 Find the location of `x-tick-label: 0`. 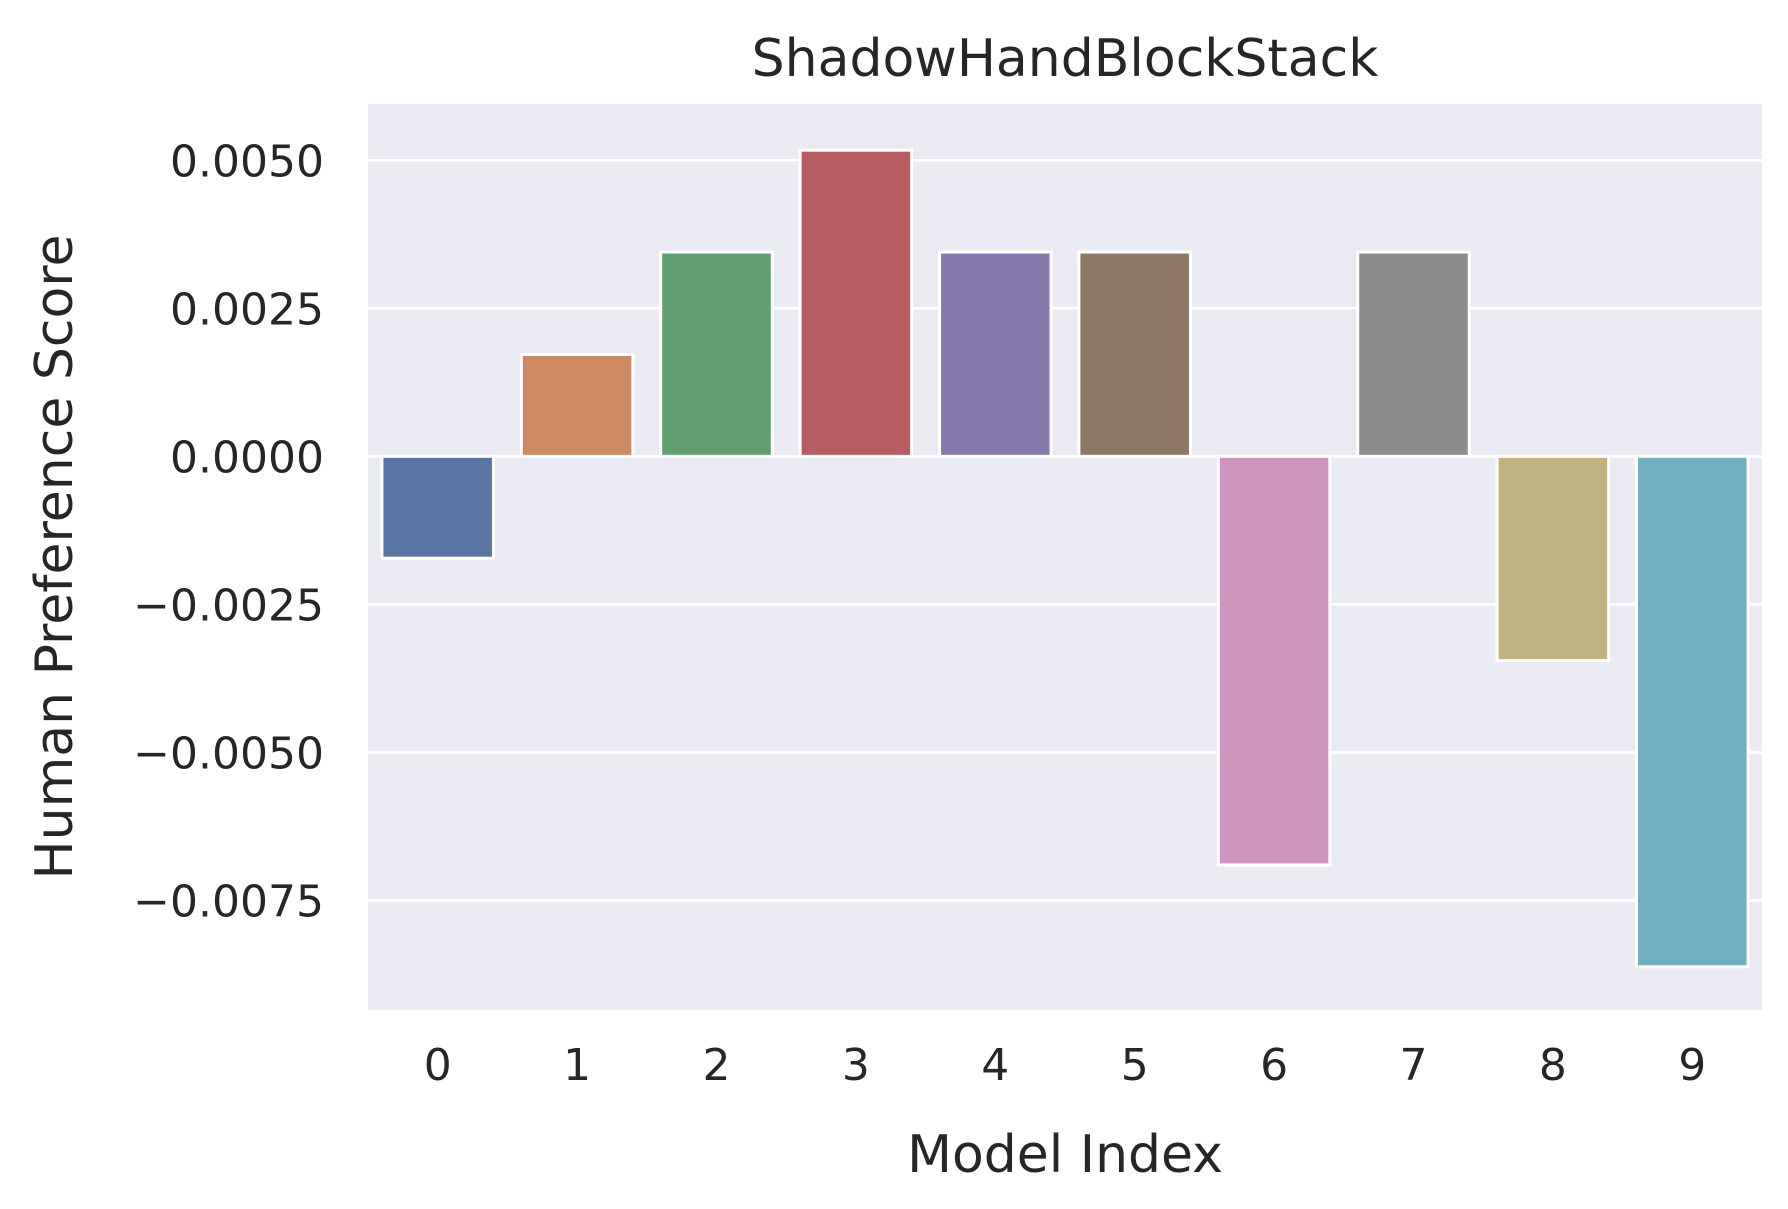

x-tick-label: 0 is located at coordinates (438, 1065).